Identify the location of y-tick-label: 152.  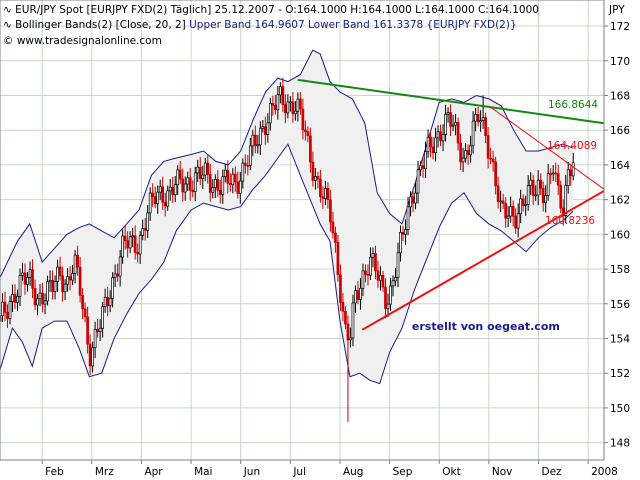
(620, 374).